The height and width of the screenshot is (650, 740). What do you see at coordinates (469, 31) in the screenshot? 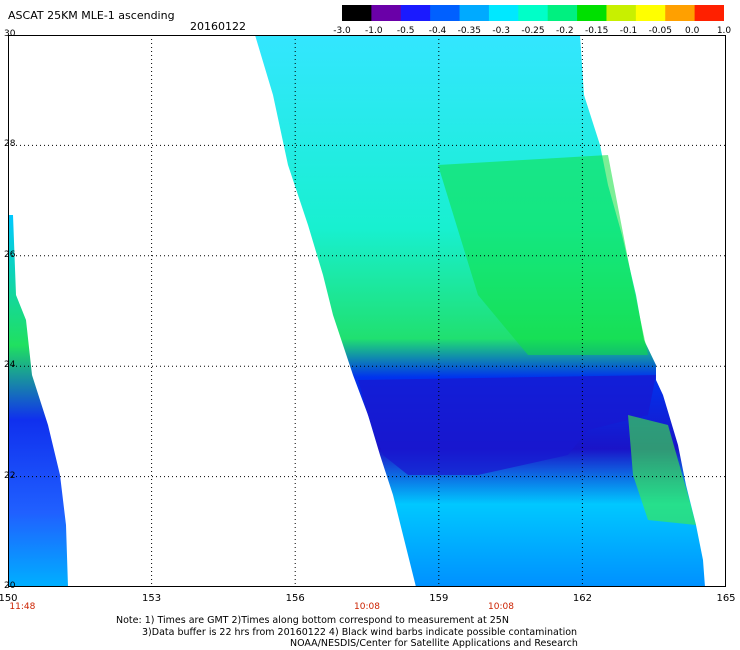
I see `colorbar-tick-label: -0.35` at bounding box center [469, 31].